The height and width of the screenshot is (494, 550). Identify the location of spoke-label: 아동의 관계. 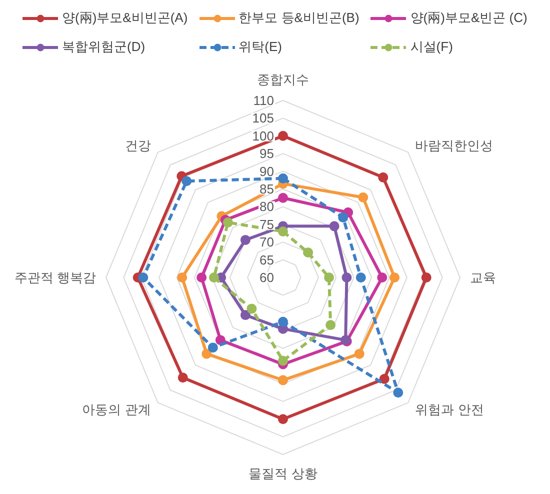
(116, 410).